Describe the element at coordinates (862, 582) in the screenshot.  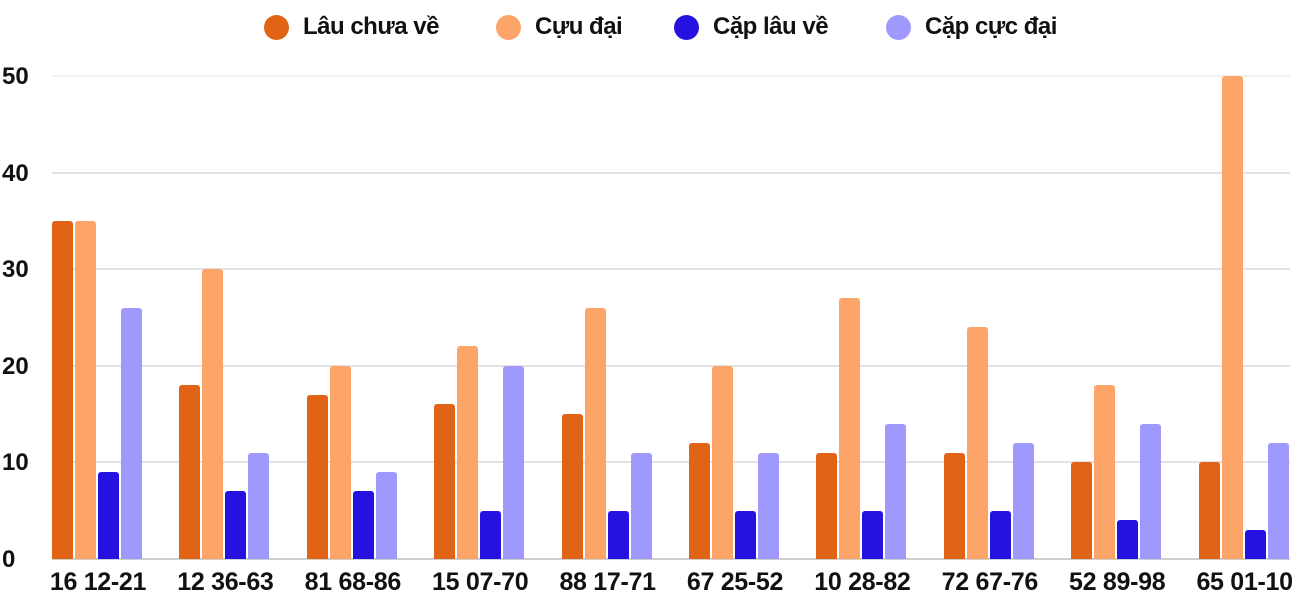
I see `x-tick-label: 10 28-82` at that location.